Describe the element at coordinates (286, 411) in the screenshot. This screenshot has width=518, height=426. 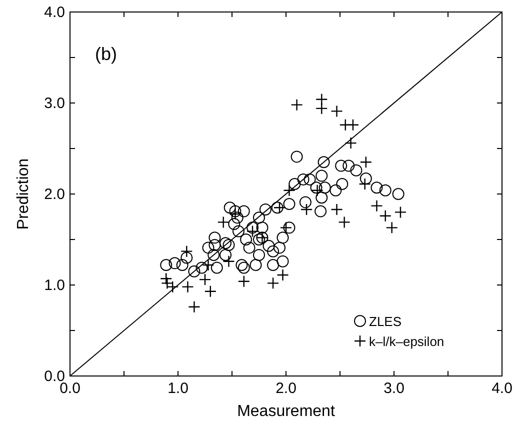
I see `x-axis-title: Measurement` at that location.